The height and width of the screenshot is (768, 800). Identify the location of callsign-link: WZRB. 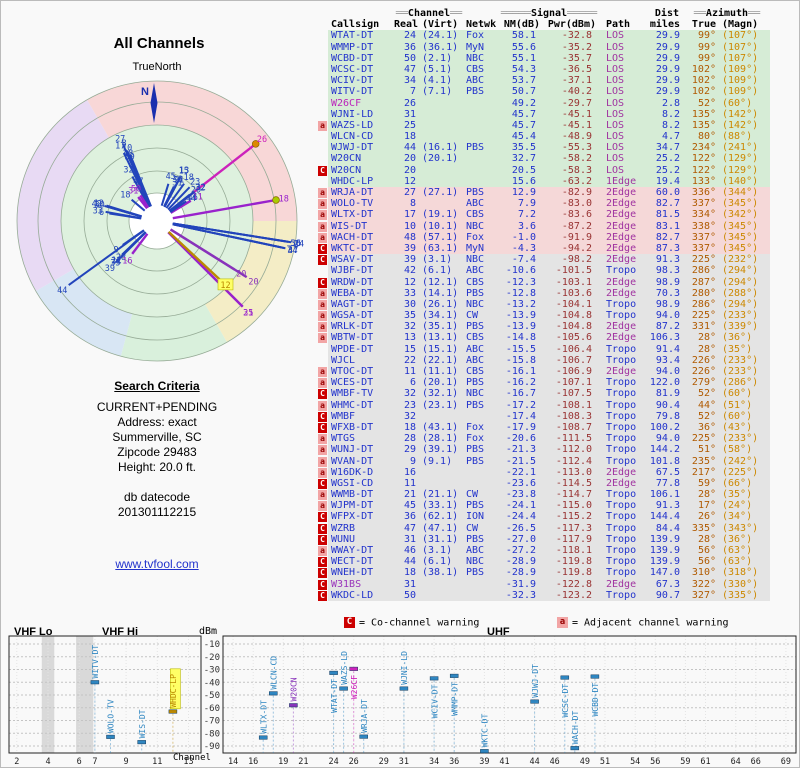
(361, 528).